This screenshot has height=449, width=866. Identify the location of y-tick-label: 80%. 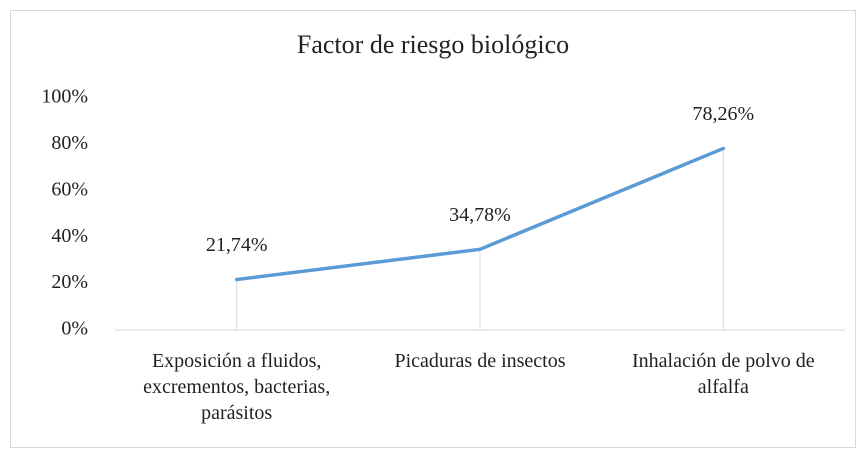
(69, 143).